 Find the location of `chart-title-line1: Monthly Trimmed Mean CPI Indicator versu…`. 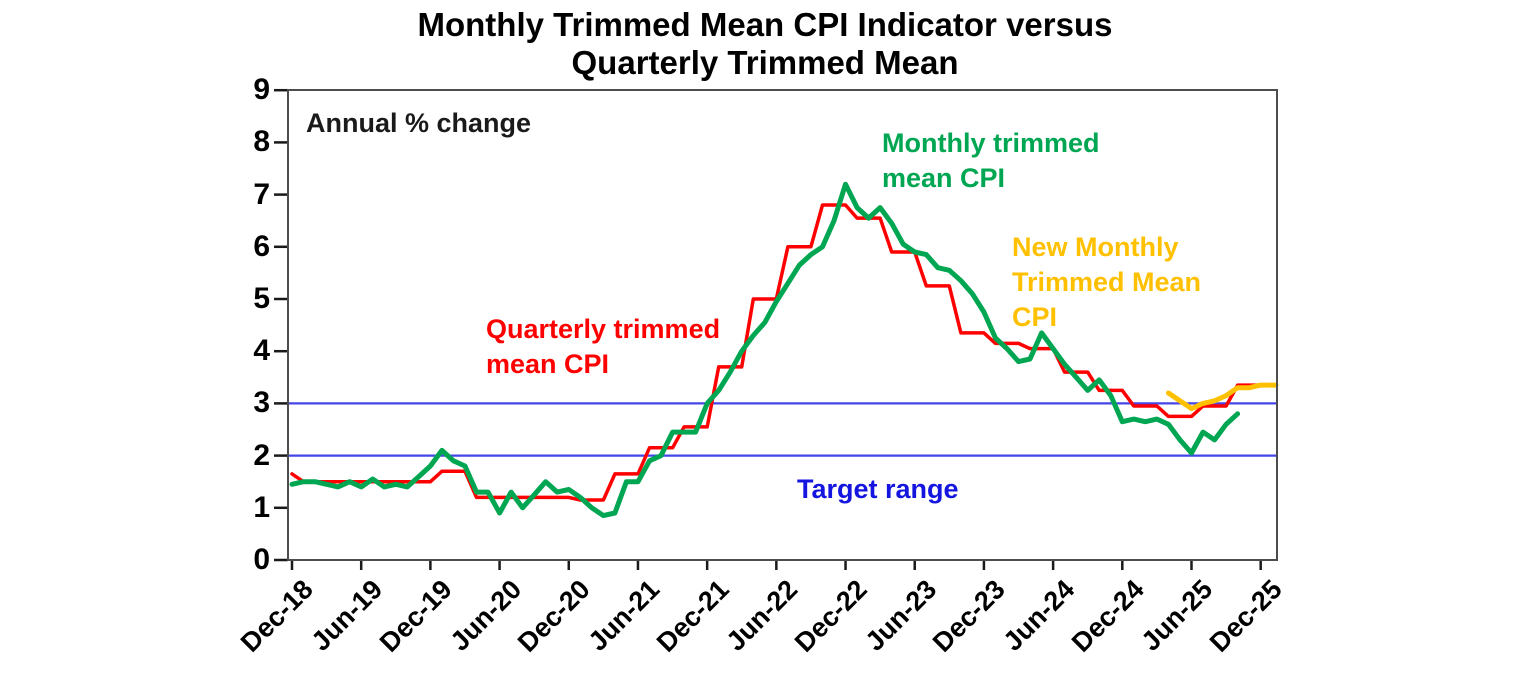

chart-title-line1: Monthly Trimmed Mean CPI Indicator versu… is located at coordinates (765, 24).